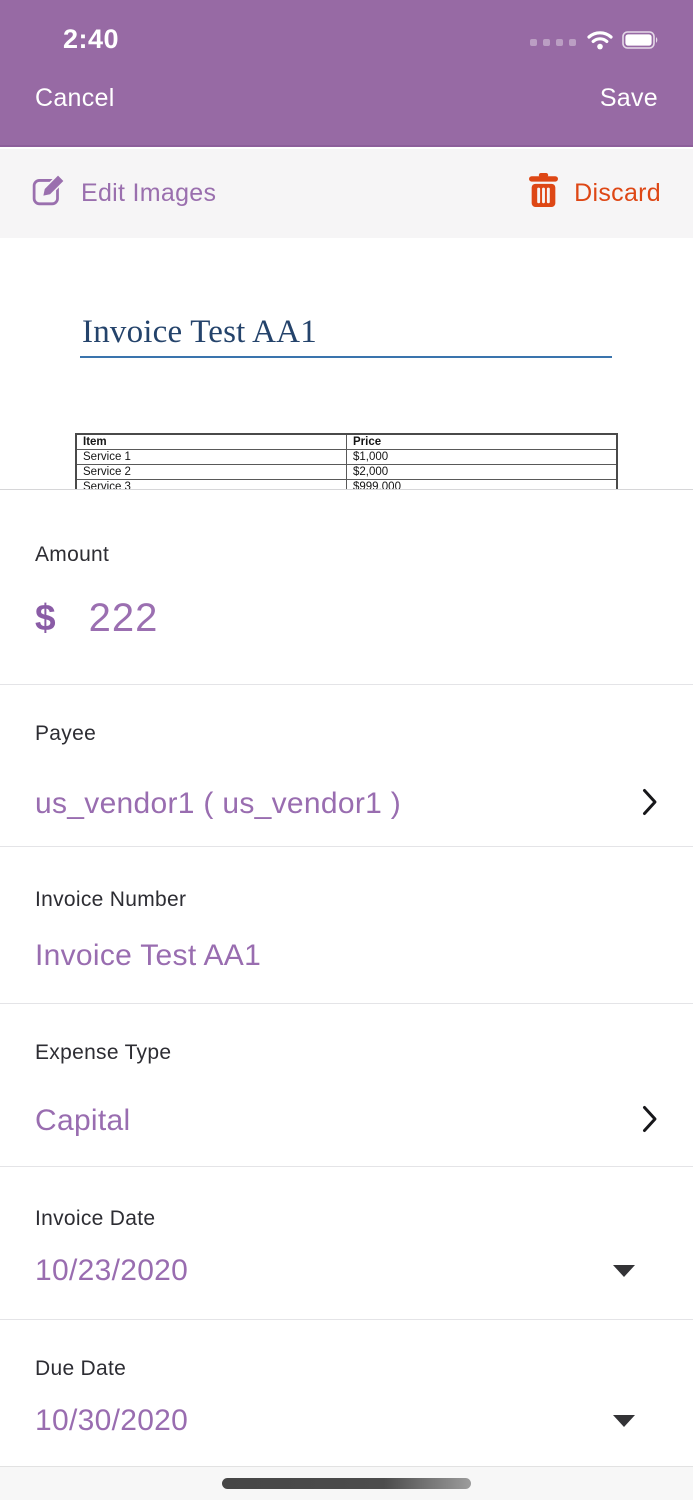  Describe the element at coordinates (211, 457) in the screenshot. I see `table-cell: Service 1` at that location.